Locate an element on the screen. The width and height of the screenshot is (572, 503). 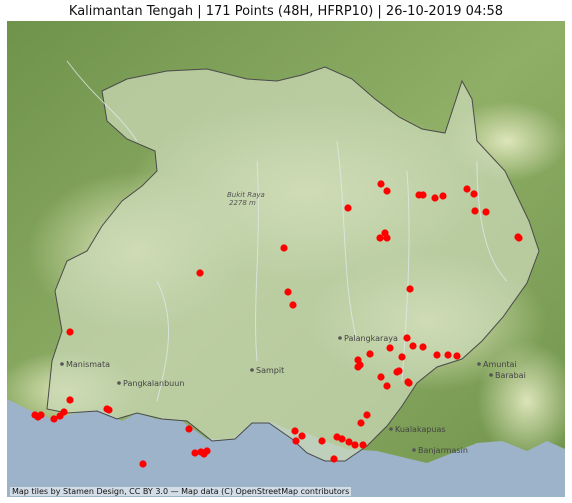
city-label-amuntai: Amuntai is located at coordinates (500, 364).